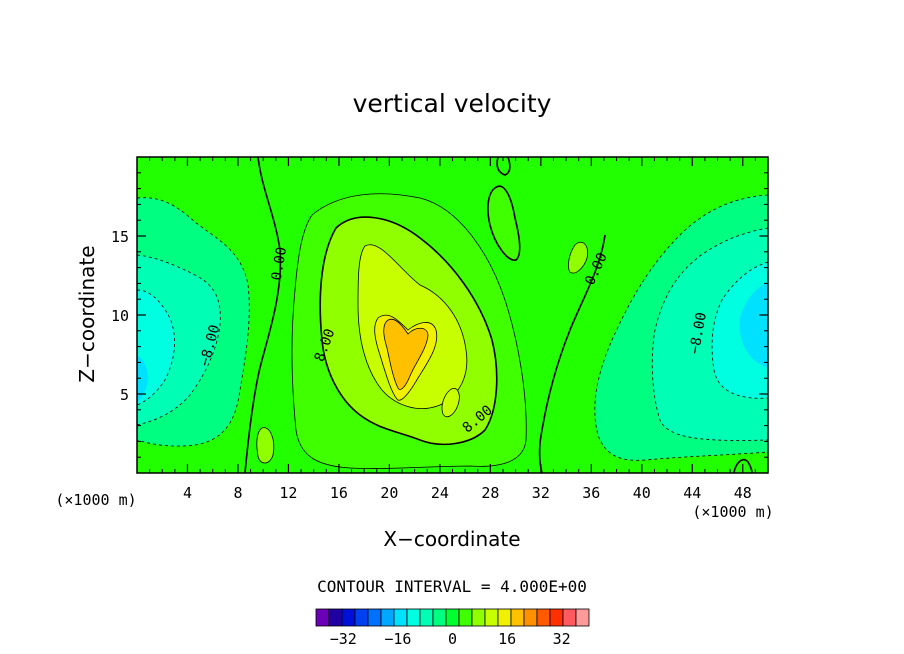 The width and height of the screenshot is (904, 654). Describe the element at coordinates (743, 493) in the screenshot. I see `x-tick-label: 48` at that location.